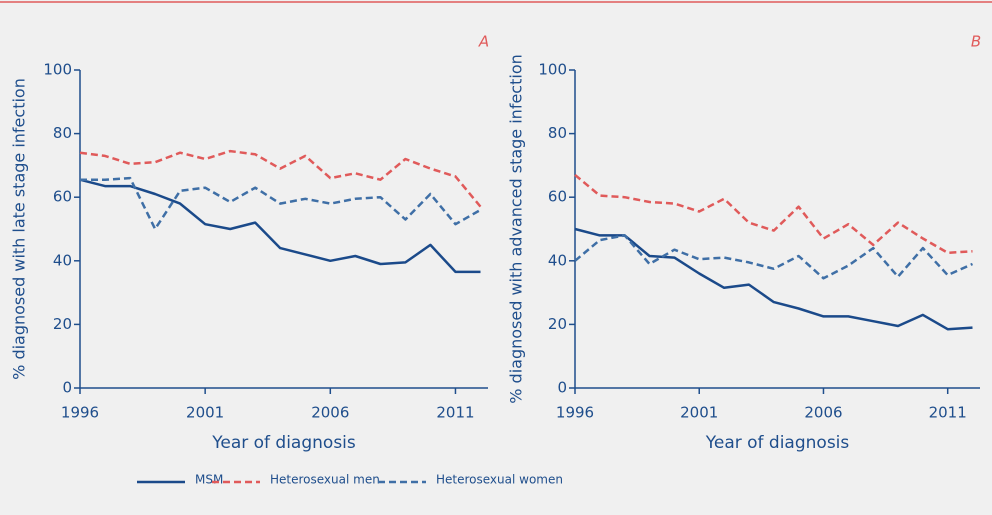 This screenshot has width=992, height=515. I want to click on panel-label: A, so click(483, 42).